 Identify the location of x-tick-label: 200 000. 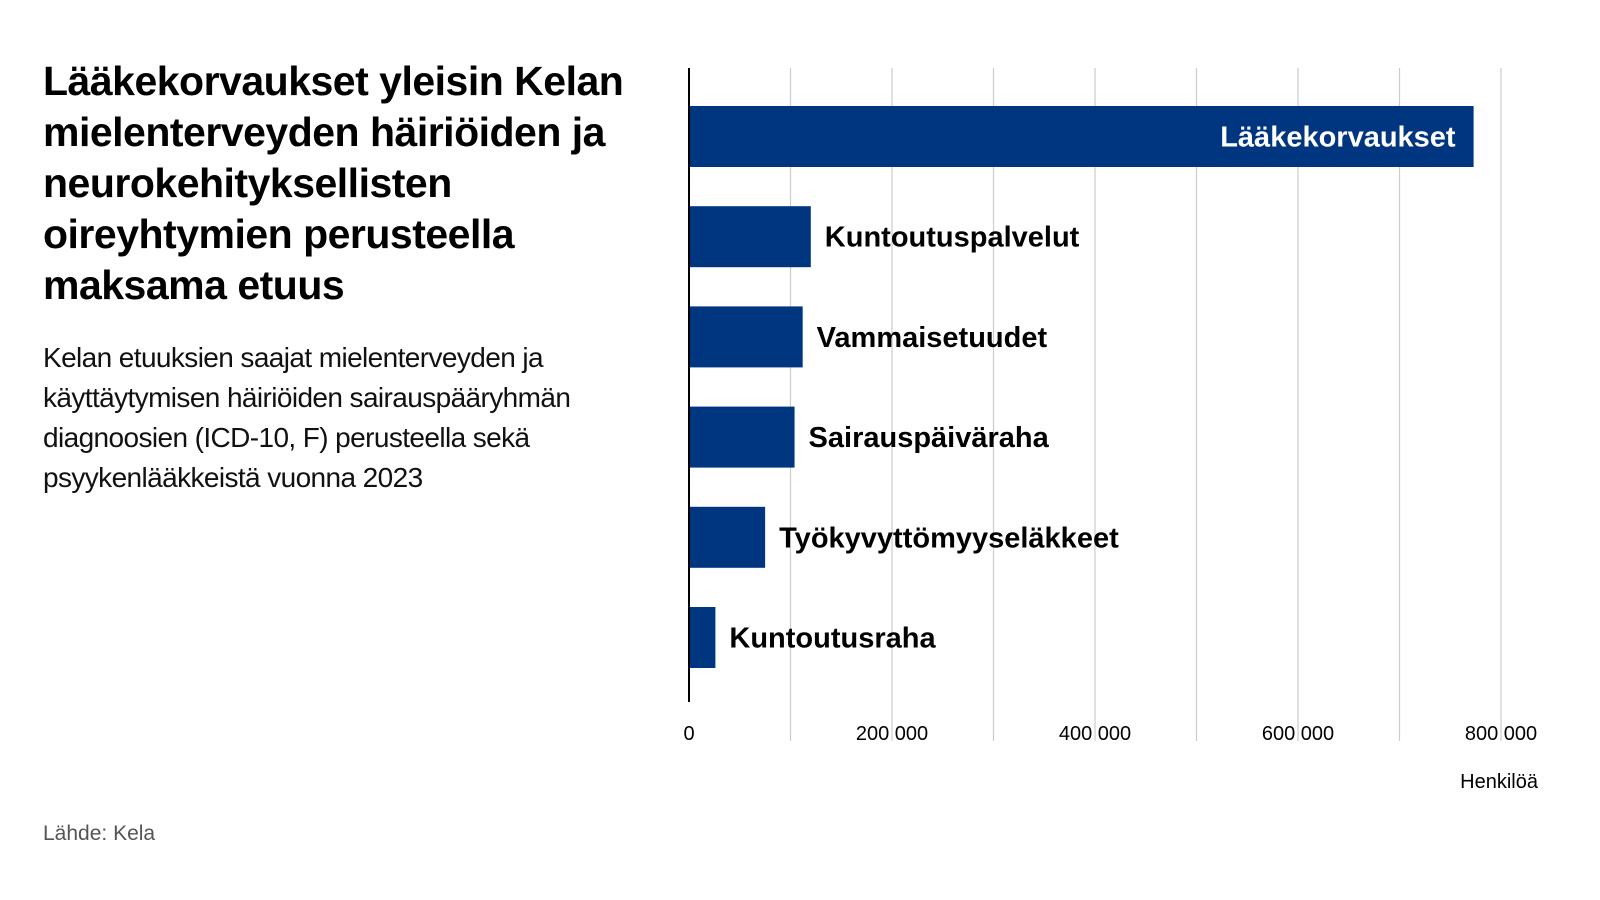
(892, 734).